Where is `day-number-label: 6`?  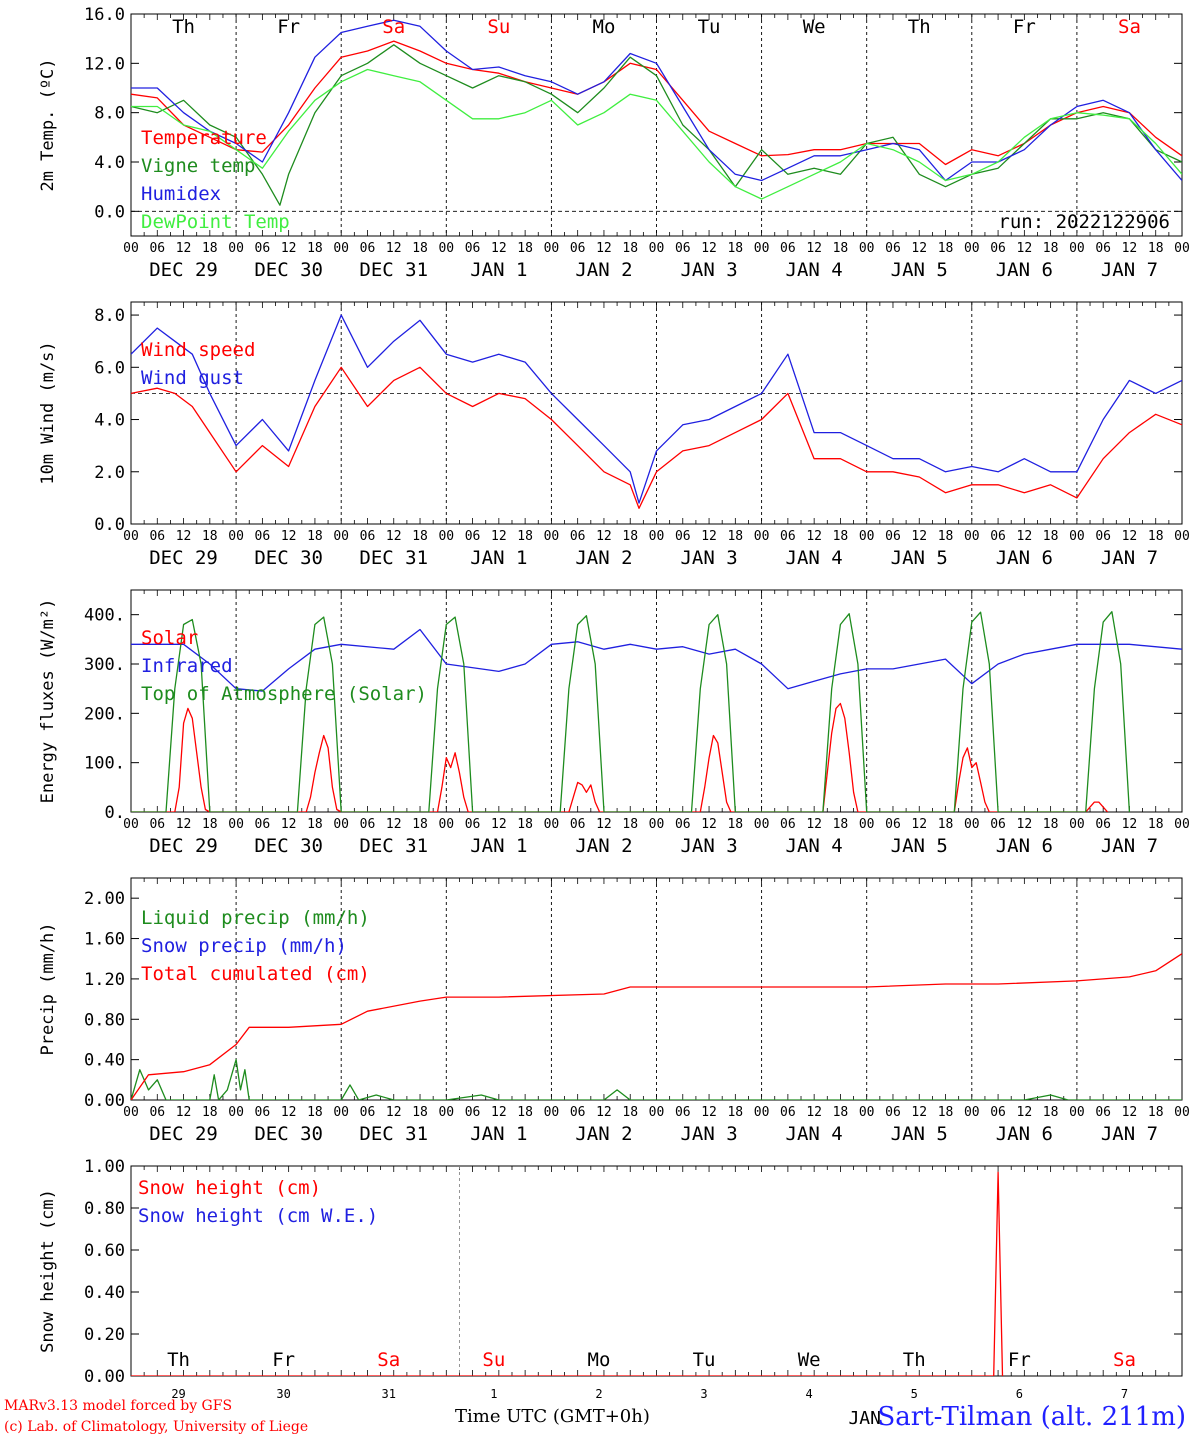 day-number-label: 6 is located at coordinates (1019, 1394).